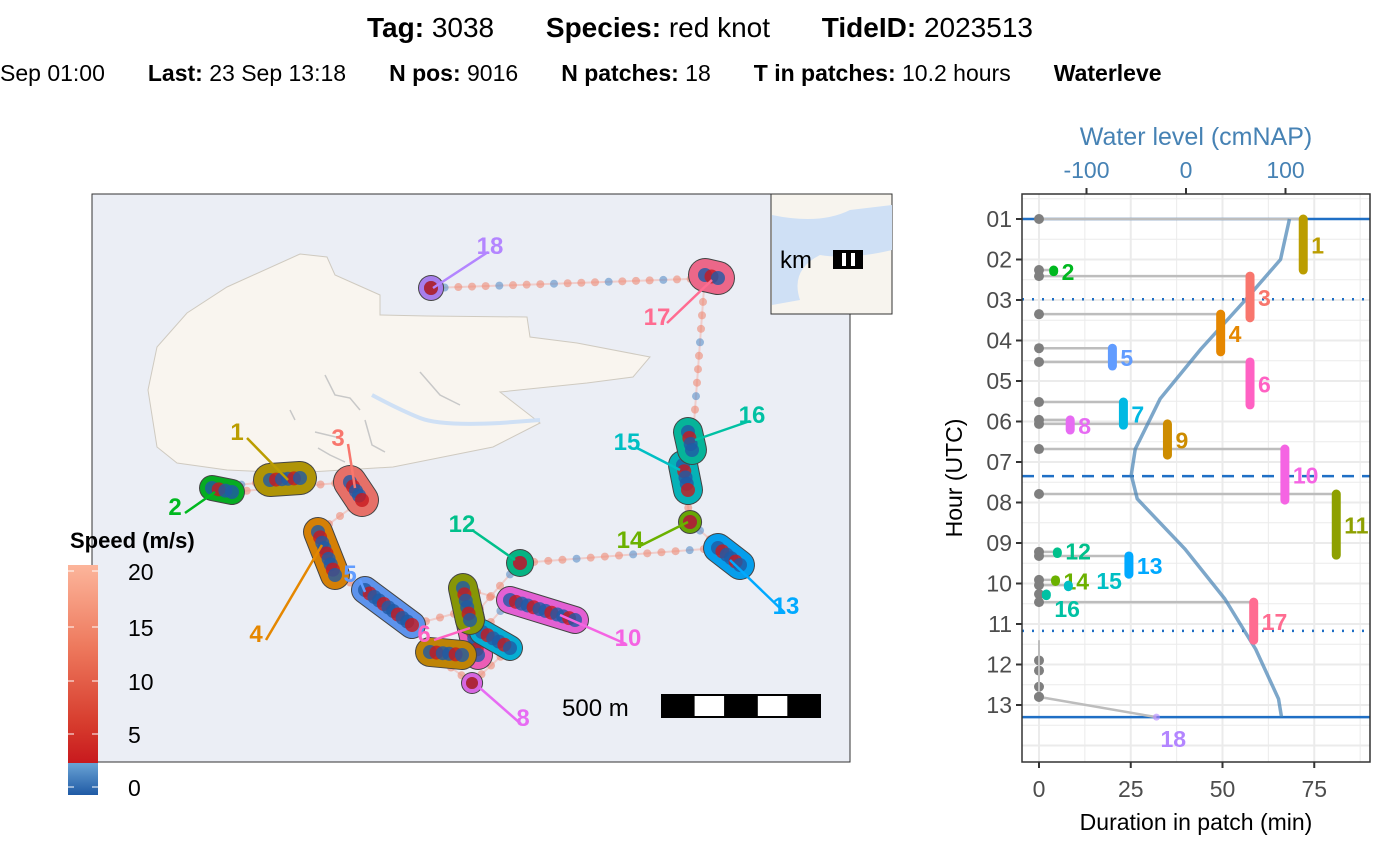  I want to click on patch-label-10: 10, so click(628, 638).